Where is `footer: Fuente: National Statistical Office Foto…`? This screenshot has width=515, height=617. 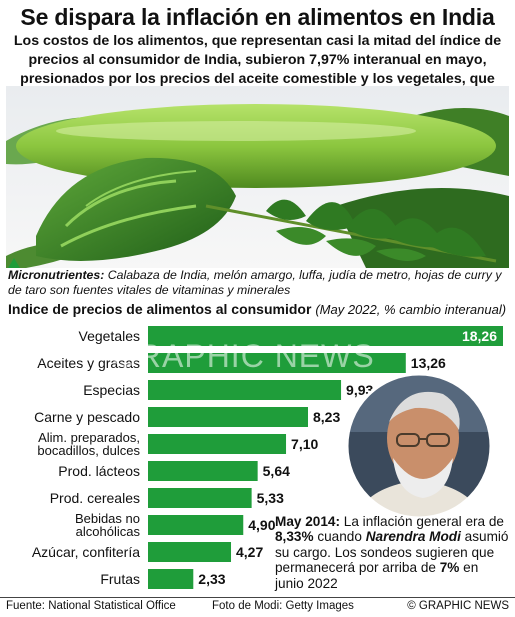
footer: Fuente: National Statistical Office Foto… is located at coordinates (257, 606).